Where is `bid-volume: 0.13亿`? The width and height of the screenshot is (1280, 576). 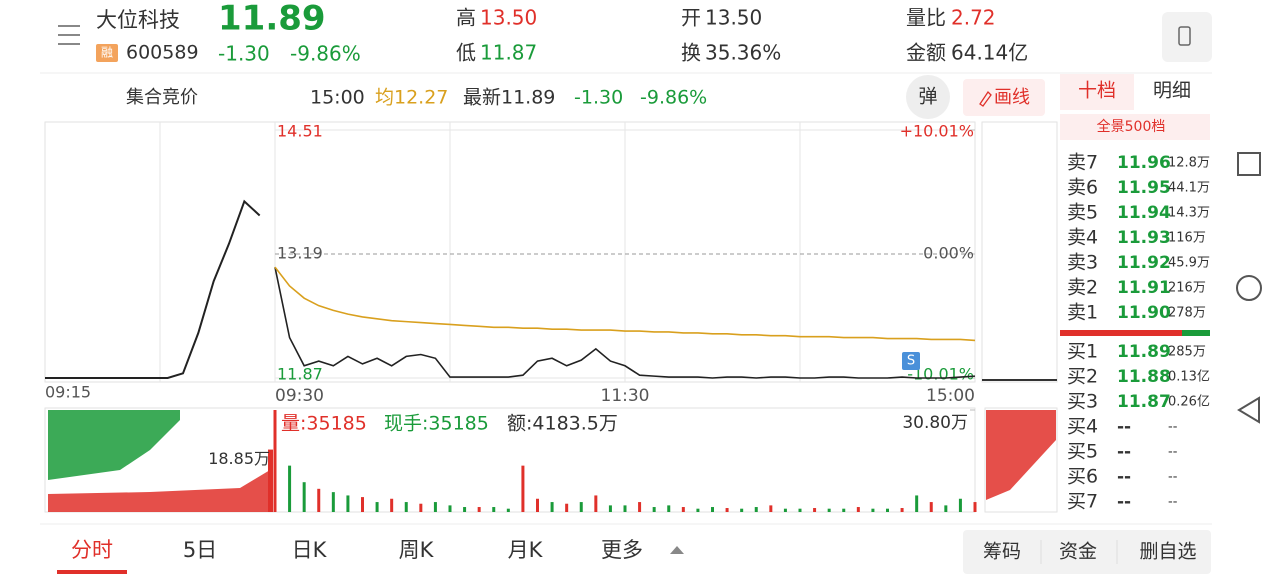
bid-volume: 0.13亿 is located at coordinates (1189, 377).